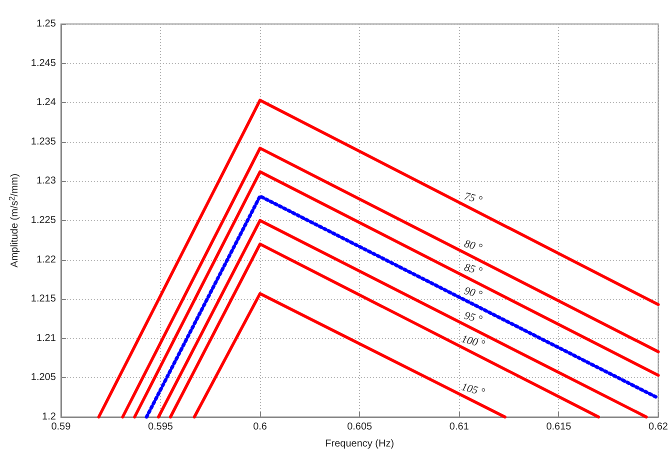  I want to click on text: 85 °, so click(473, 270).